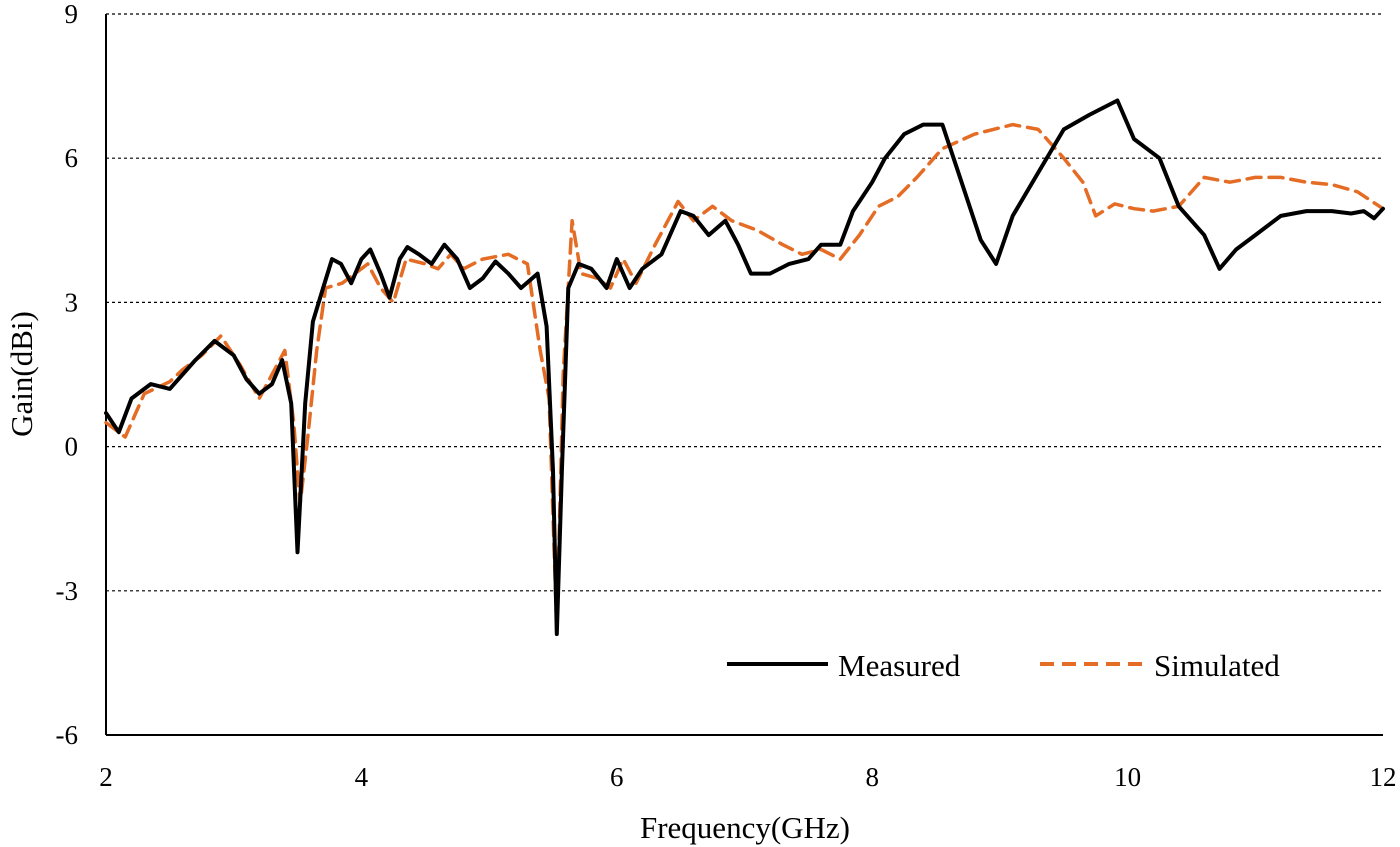  What do you see at coordinates (745, 827) in the screenshot?
I see `x-axis-title: Frequency(GHz)` at bounding box center [745, 827].